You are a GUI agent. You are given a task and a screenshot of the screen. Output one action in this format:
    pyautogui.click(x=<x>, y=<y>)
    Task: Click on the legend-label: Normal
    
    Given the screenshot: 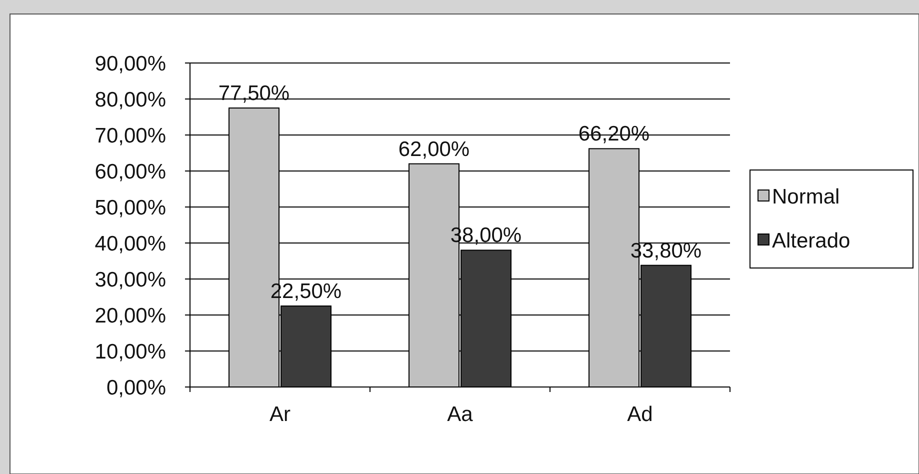 What is the action you would take?
    pyautogui.click(x=806, y=196)
    